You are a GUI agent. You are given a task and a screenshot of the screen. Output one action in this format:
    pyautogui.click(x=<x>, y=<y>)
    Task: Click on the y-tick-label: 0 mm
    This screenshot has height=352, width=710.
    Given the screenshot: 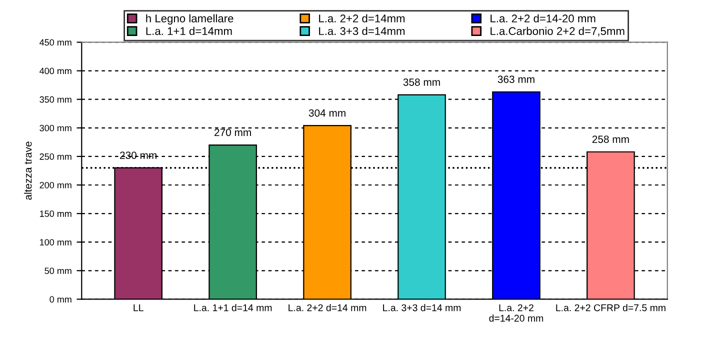 What is the action you would take?
    pyautogui.click(x=61, y=299)
    